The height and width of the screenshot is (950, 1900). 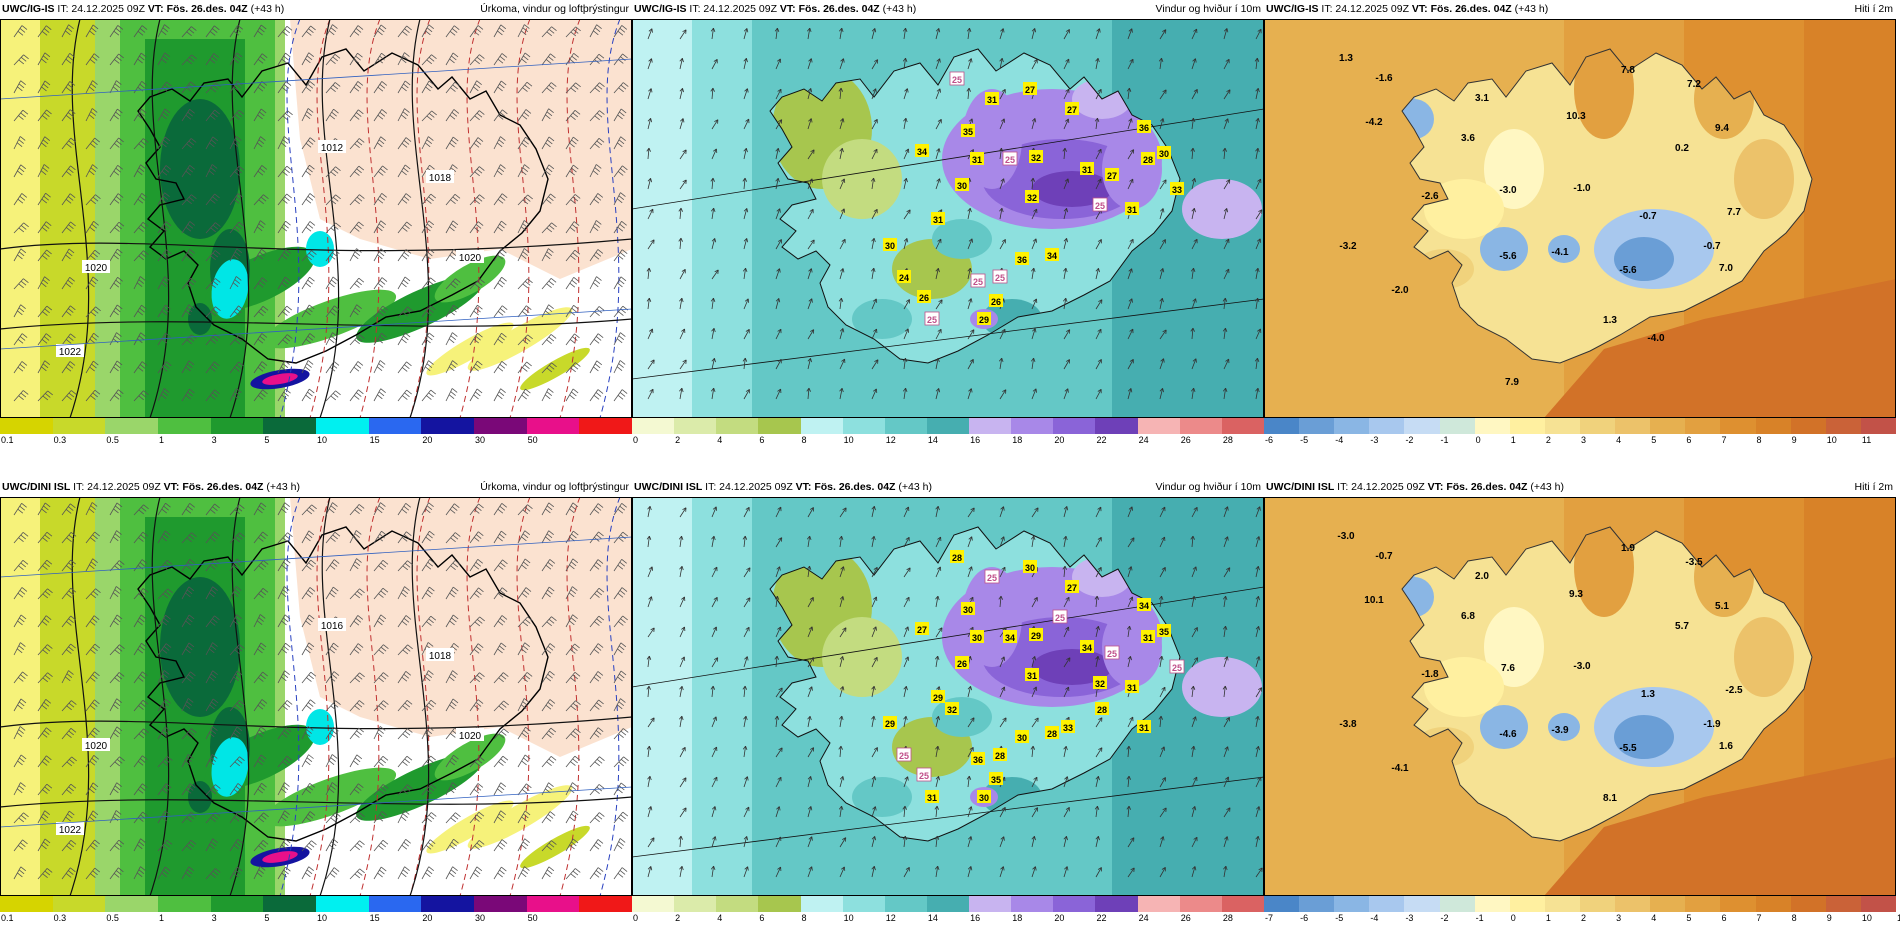 What do you see at coordinates (975, 206) in the screenshot?
I see `wind-land` at bounding box center [975, 206].